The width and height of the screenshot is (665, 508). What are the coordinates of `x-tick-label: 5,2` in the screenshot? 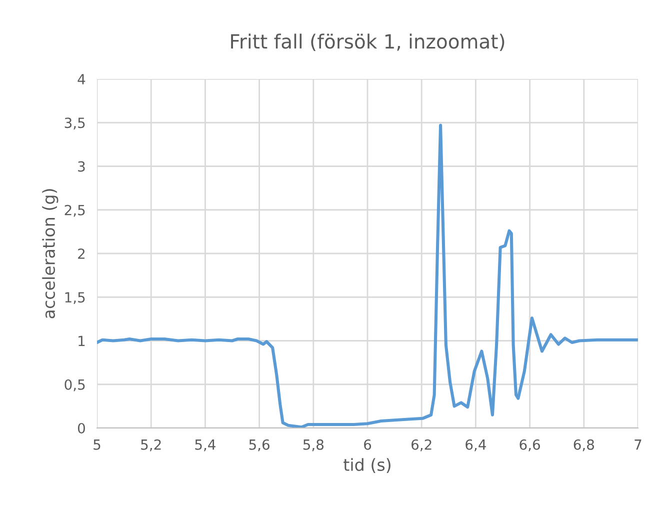 It's located at (151, 445).